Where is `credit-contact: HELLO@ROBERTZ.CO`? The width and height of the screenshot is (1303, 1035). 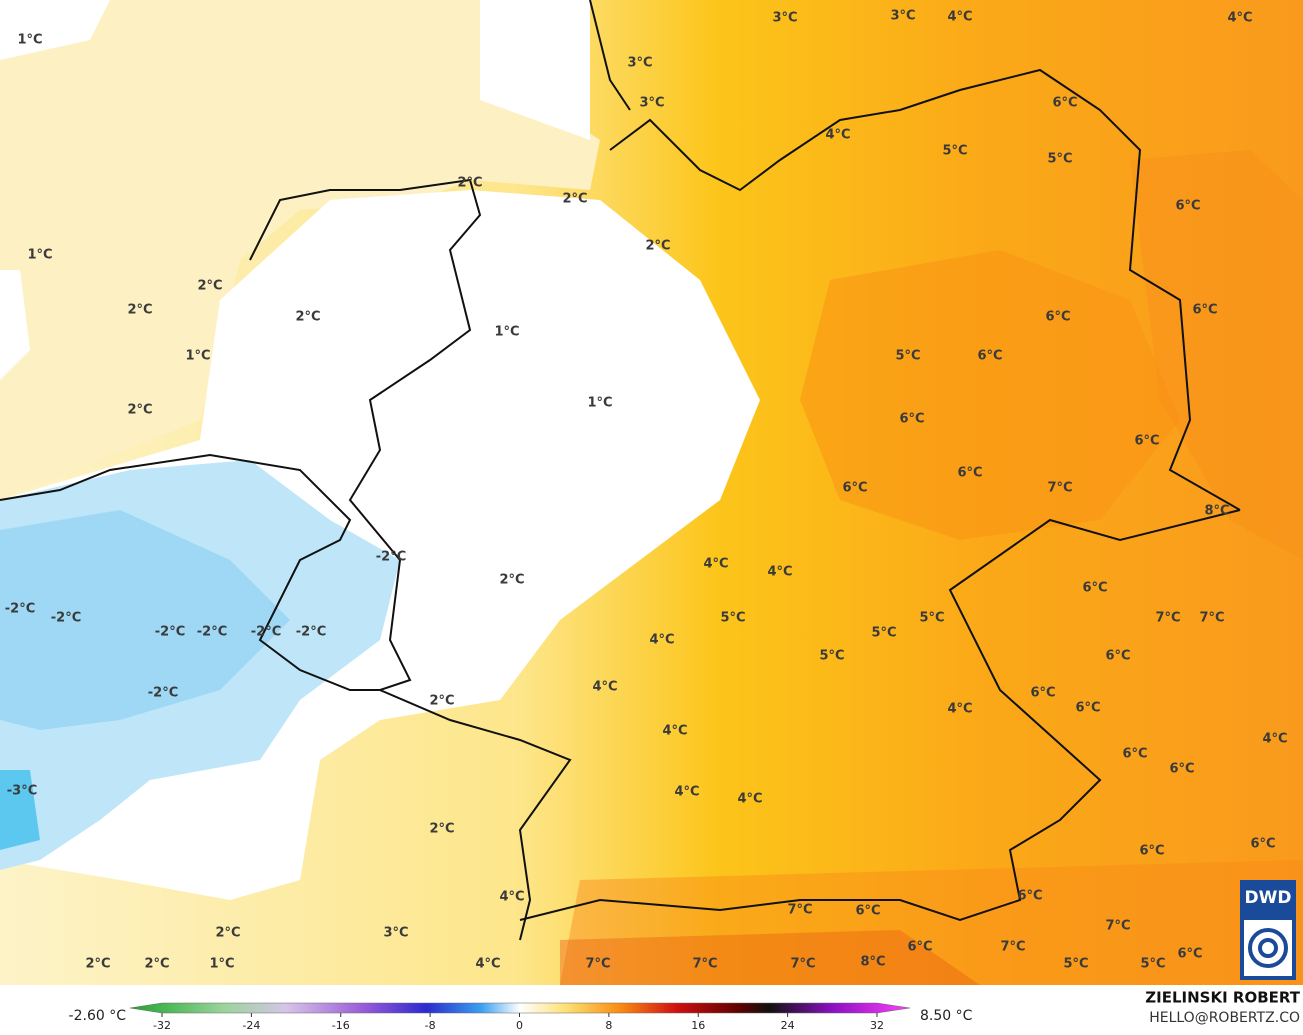
credit-contact: HELLO@ROBERTZ.CO is located at coordinates (1224, 1018).